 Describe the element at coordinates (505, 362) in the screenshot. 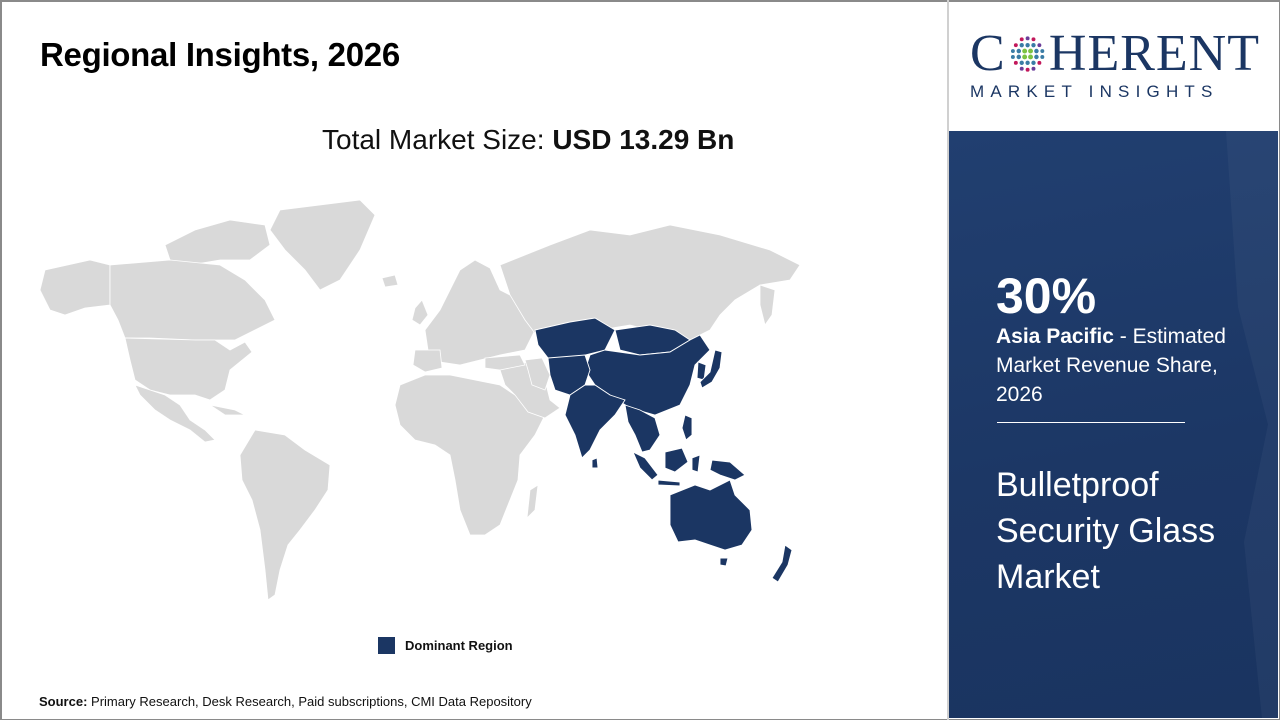

I see `map-turkey` at that location.